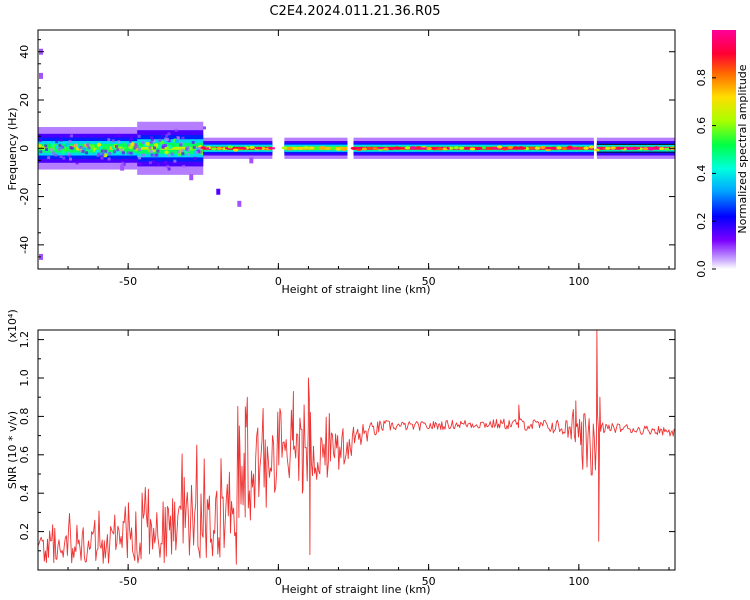  Describe the element at coordinates (278, 281) in the screenshot. I see `heatmap-xtick-label: 0` at that location.